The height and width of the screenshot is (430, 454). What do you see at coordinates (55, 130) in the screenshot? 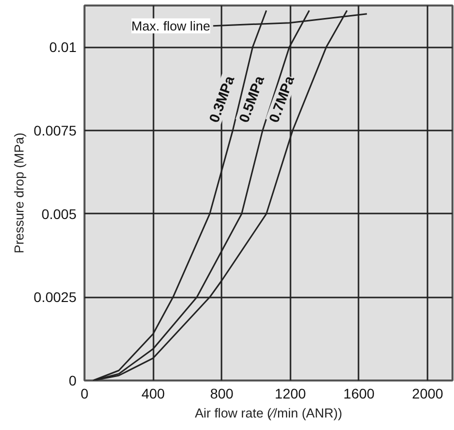
I see `y-tick-label: 0.0075` at bounding box center [55, 130].